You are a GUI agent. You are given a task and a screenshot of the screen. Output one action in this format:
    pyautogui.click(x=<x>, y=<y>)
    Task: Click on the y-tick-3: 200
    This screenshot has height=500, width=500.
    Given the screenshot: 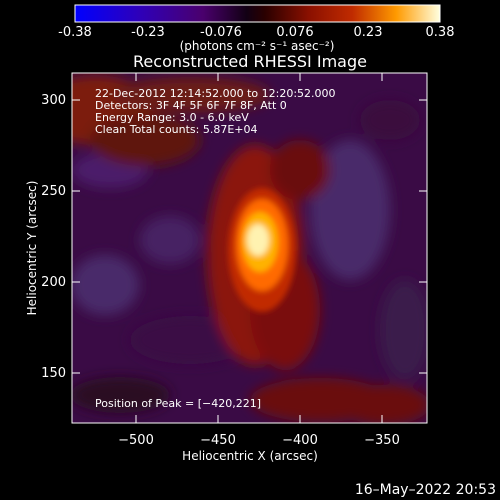 What is the action you would take?
    pyautogui.click(x=53, y=282)
    